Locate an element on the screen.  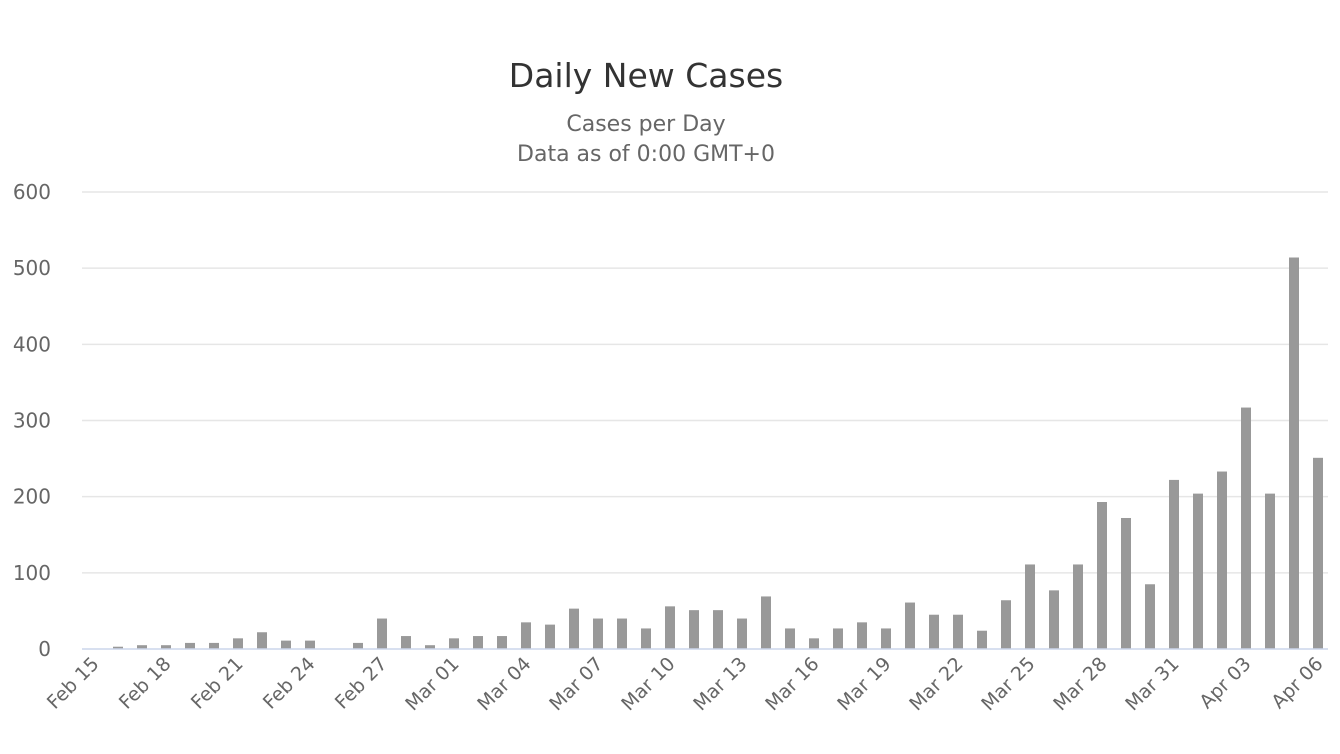
x-tick-label: Mar 19 is located at coordinates (864, 684).